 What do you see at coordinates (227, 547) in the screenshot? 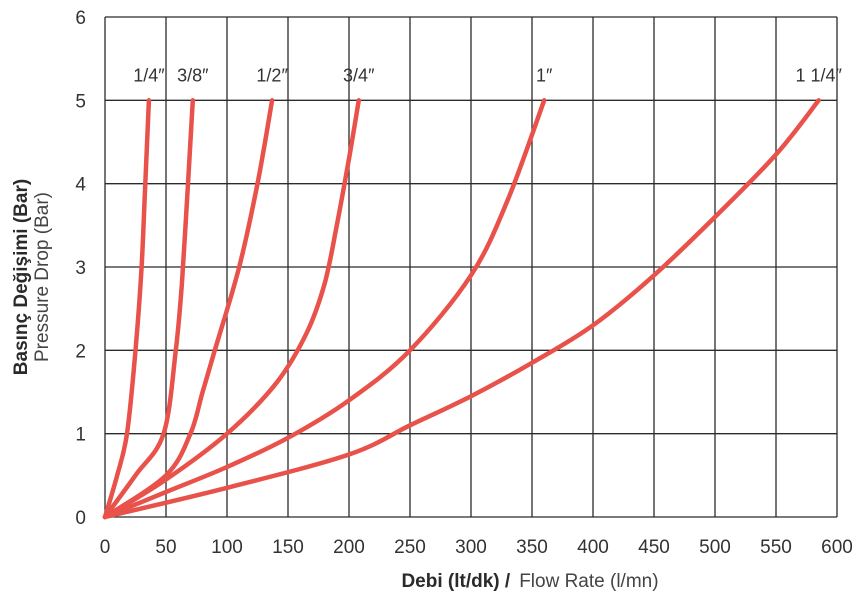
I see `x-tick-label: 100` at bounding box center [227, 547].